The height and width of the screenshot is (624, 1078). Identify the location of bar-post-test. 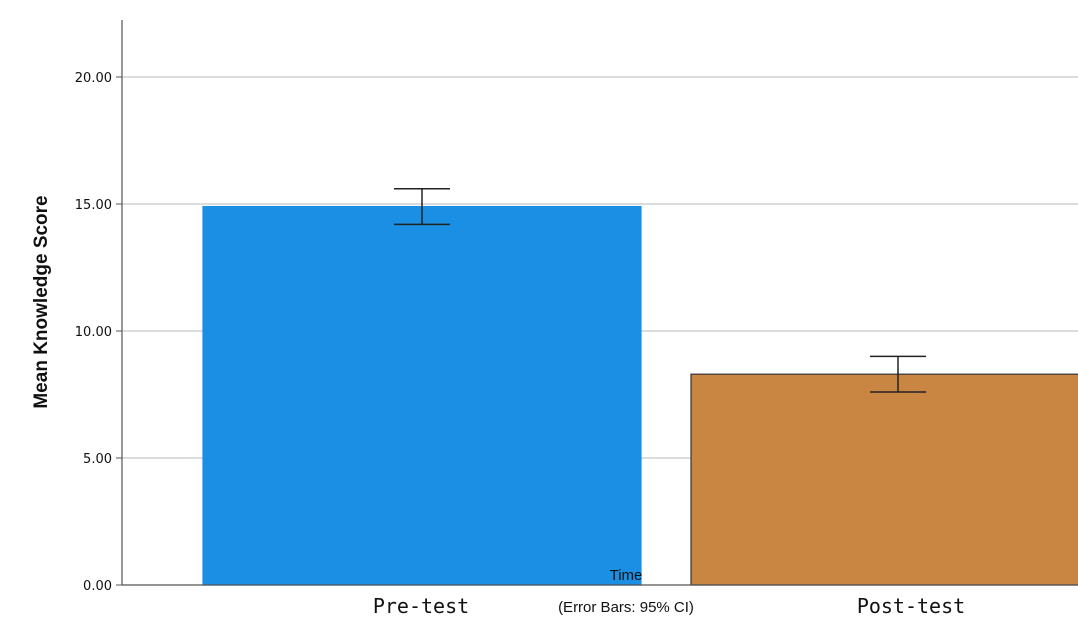
(884, 479).